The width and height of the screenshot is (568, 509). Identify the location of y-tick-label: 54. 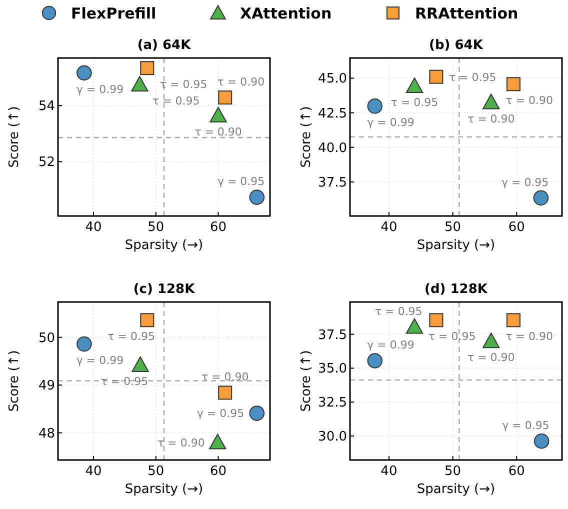
(46, 106).